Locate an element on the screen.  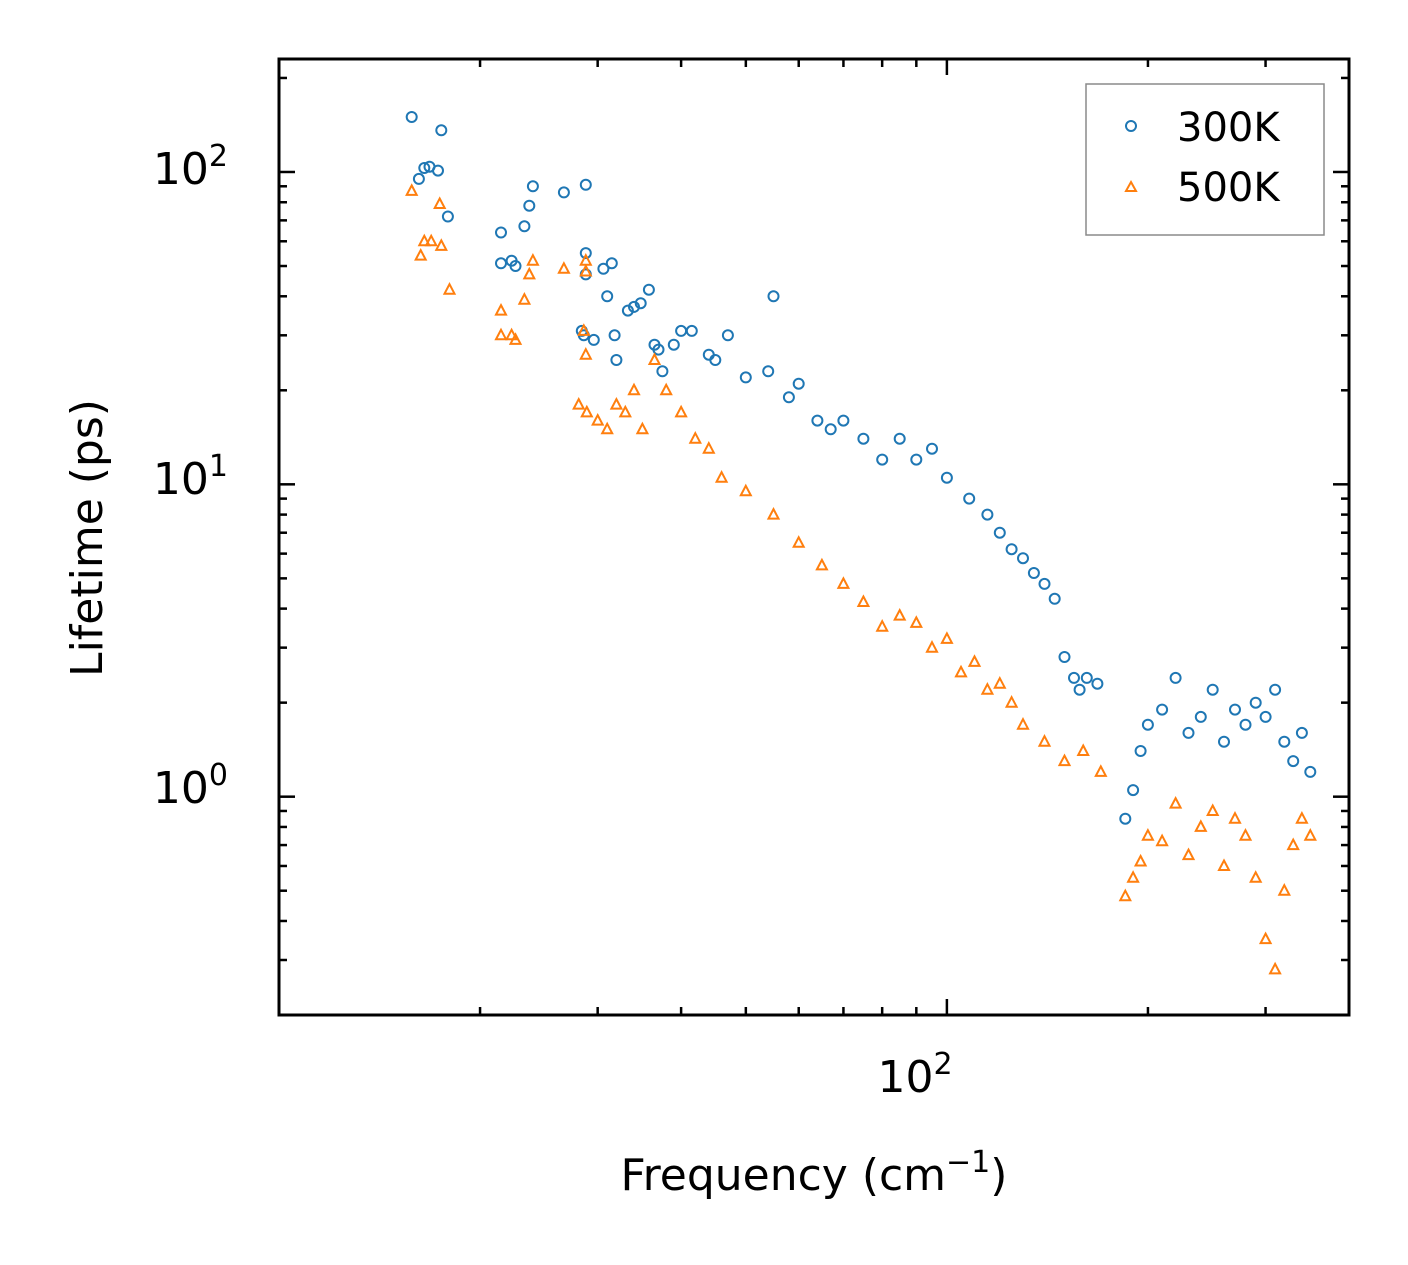
legend-marker-300k is located at coordinates (1131, 126).